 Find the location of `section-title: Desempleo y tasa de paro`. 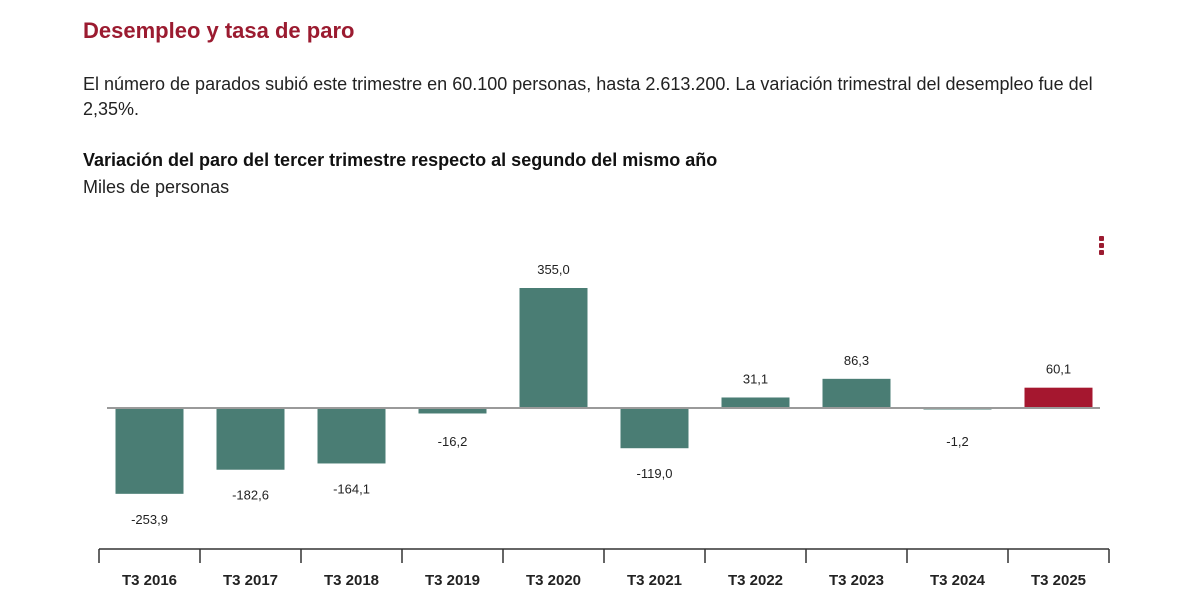

section-title: Desempleo y tasa de paro is located at coordinates (219, 30).